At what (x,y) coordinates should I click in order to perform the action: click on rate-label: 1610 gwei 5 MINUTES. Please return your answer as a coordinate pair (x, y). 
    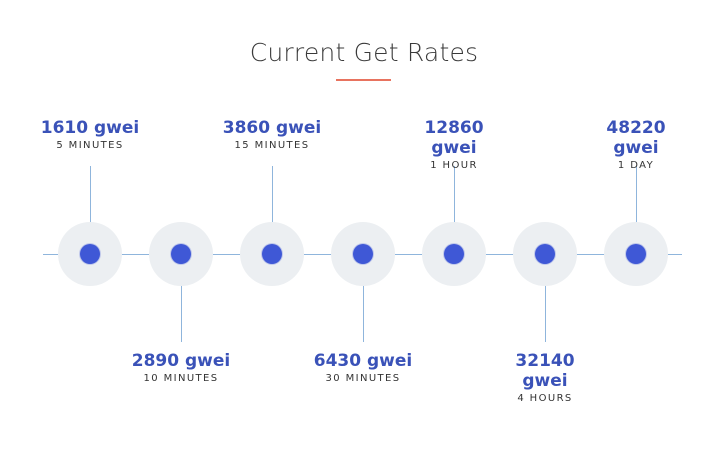
    Looking at the image, I should click on (90, 134).